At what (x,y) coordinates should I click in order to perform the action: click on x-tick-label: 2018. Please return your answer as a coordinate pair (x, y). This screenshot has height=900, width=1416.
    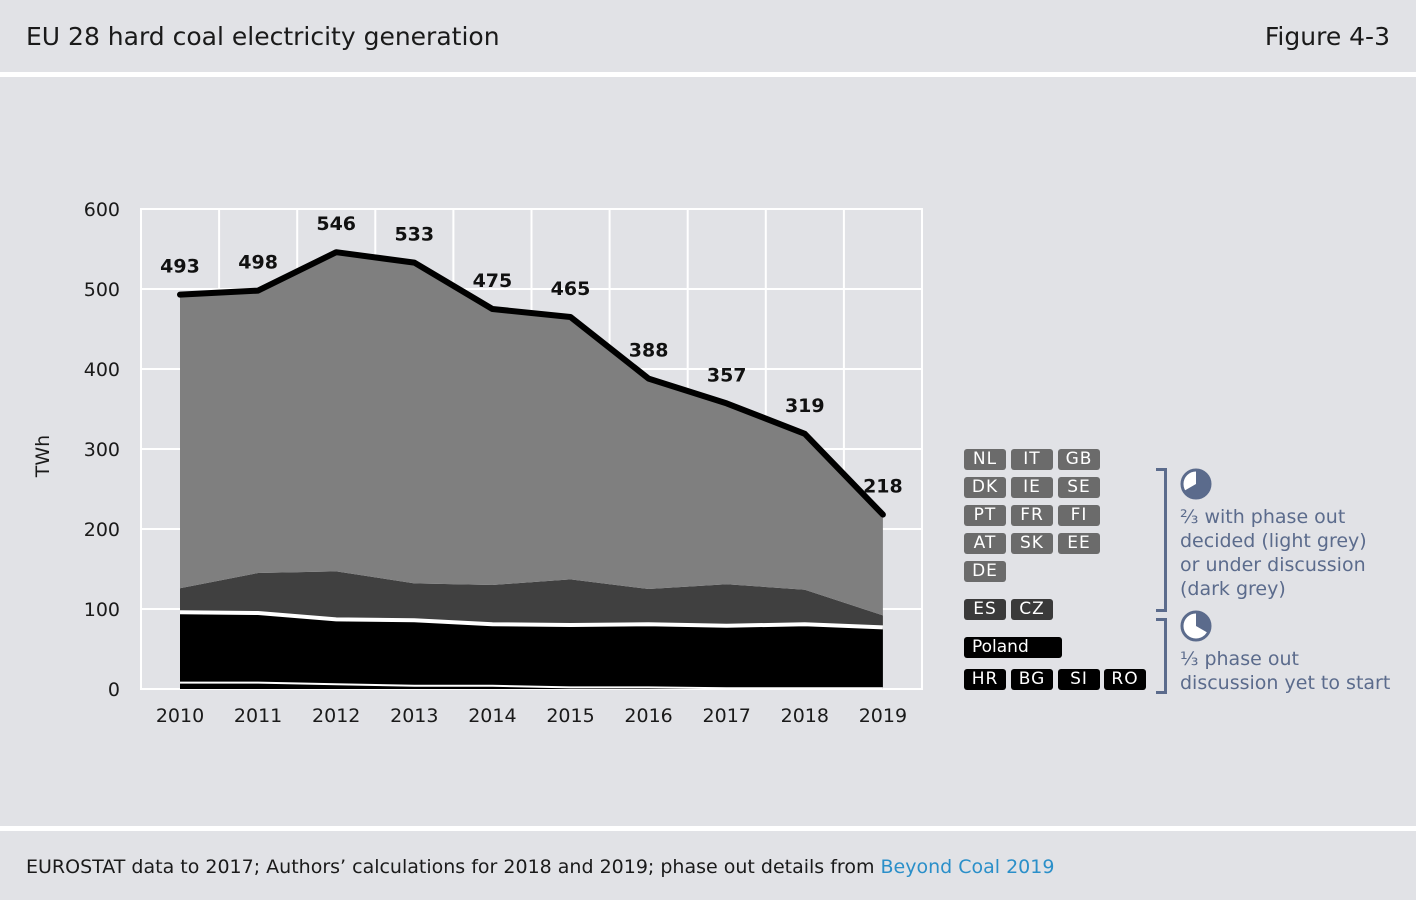
    Looking at the image, I should click on (805, 716).